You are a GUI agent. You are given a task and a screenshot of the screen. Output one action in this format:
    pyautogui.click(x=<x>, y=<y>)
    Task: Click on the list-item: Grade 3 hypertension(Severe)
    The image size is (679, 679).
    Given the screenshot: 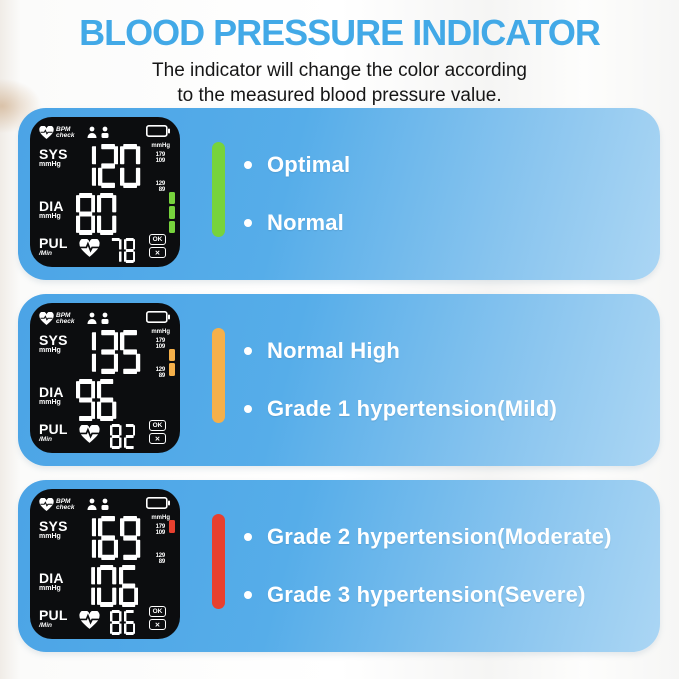 What is the action you would take?
    pyautogui.click(x=445, y=595)
    